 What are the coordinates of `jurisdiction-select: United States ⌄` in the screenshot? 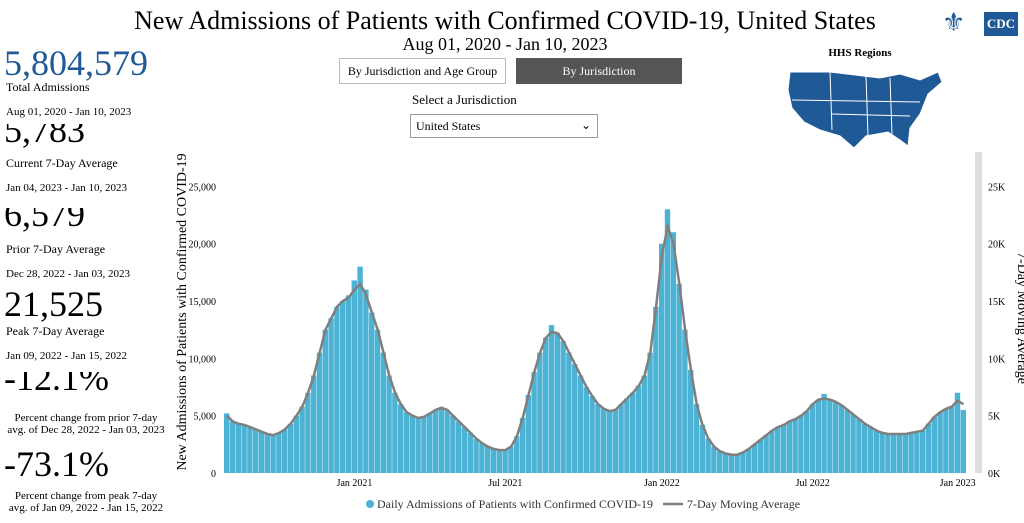 It's located at (504, 126).